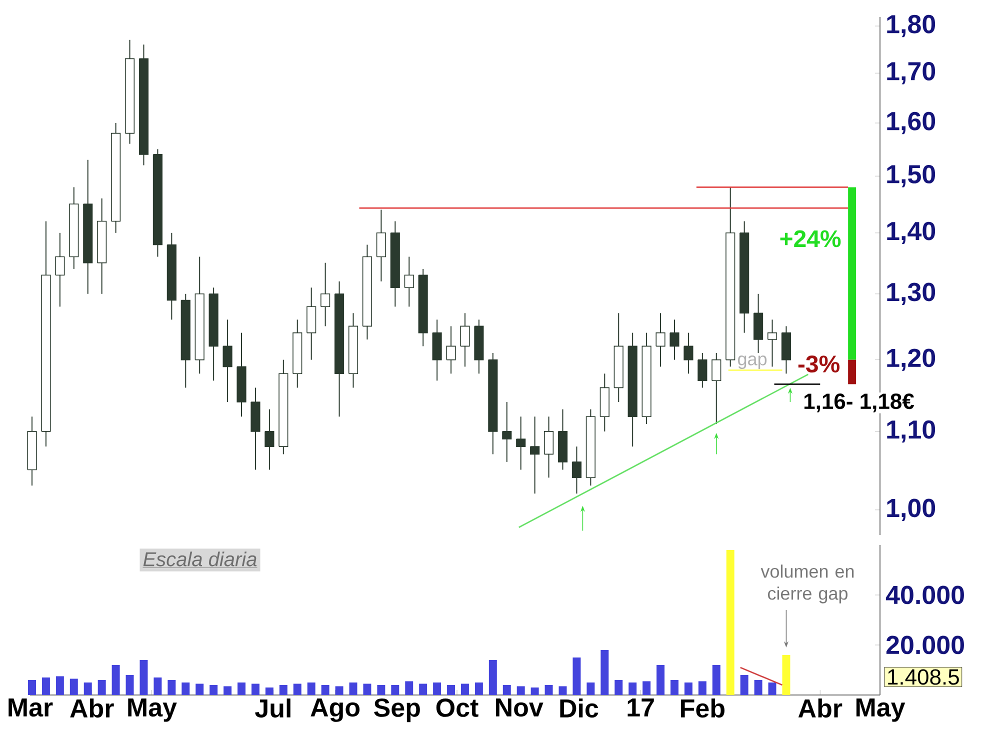 The height and width of the screenshot is (738, 985). Describe the element at coordinates (807, 584) in the screenshot. I see `annotation: volumen en cierre gap` at that location.